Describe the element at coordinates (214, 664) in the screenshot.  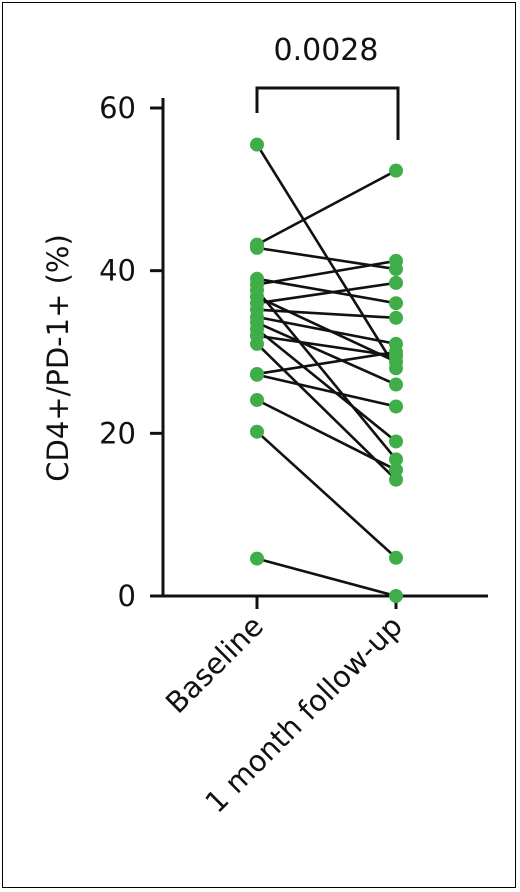
I see `x-tick-label: Baseline` at that location.